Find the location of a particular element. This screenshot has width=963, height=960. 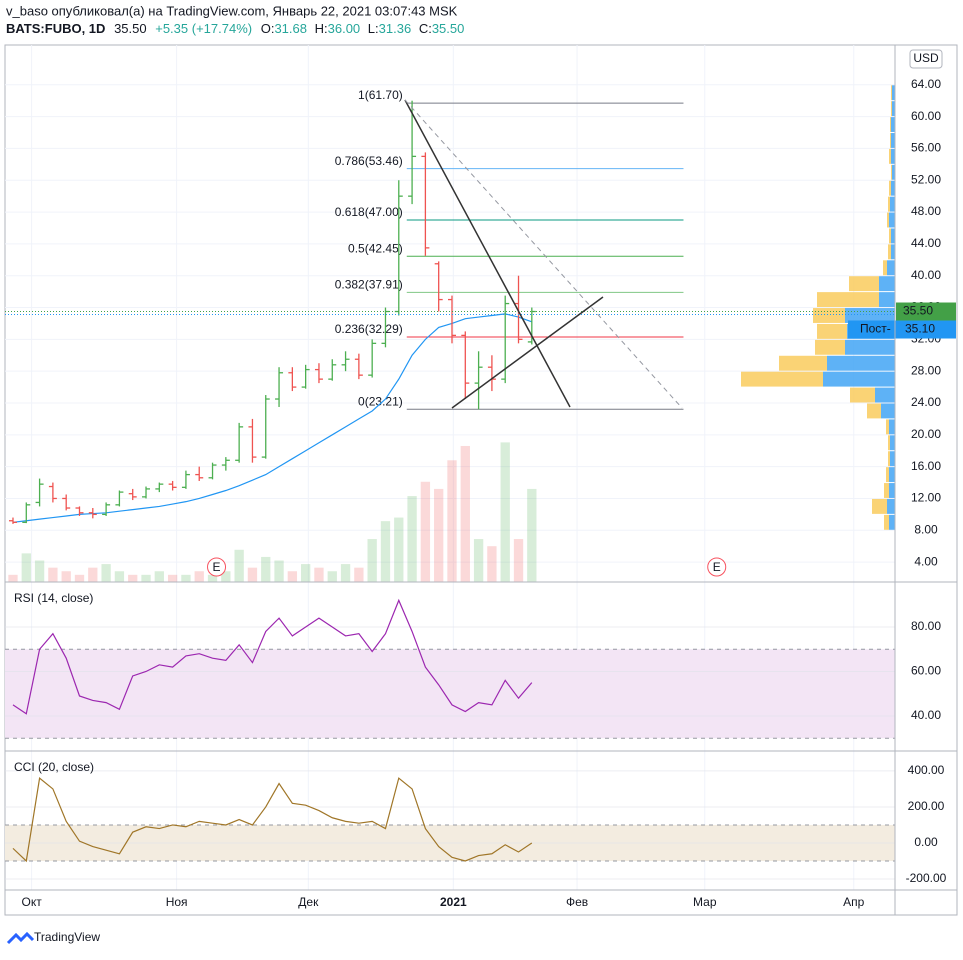

x-tick-label: Мар is located at coordinates (705, 902).